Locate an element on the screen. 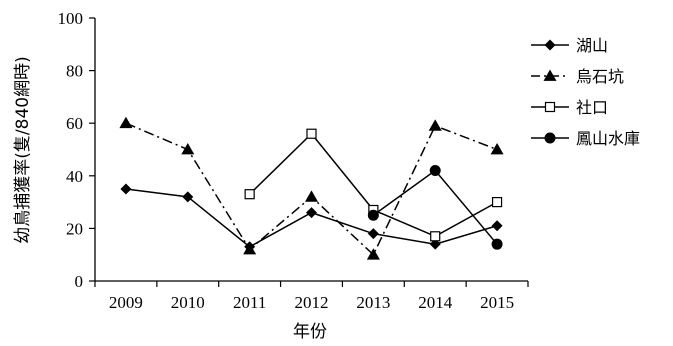 The height and width of the screenshot is (346, 673). x-tick-label: 2009 is located at coordinates (126, 302).